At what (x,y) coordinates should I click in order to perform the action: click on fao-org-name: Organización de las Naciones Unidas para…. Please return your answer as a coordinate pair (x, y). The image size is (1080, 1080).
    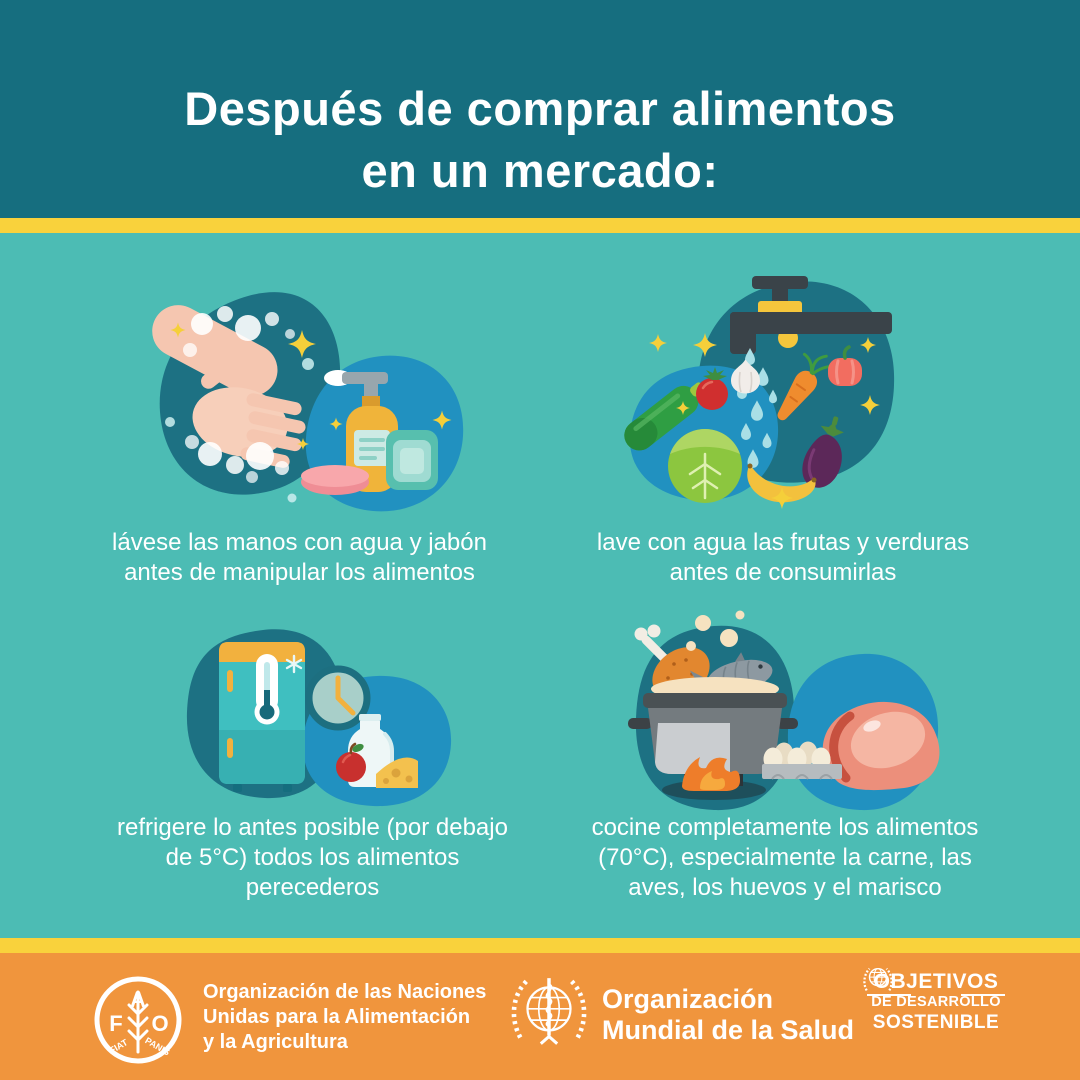
    Looking at the image, I should click on (345, 1017).